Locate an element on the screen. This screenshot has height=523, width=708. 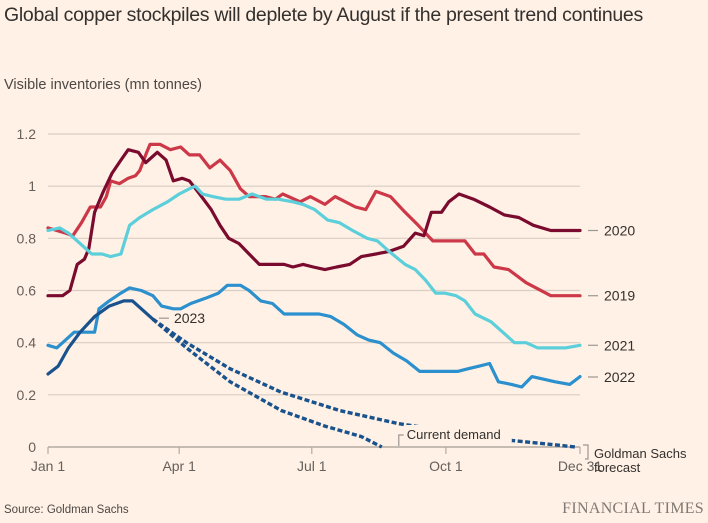
y-tick-label: 0 is located at coordinates (32, 447).